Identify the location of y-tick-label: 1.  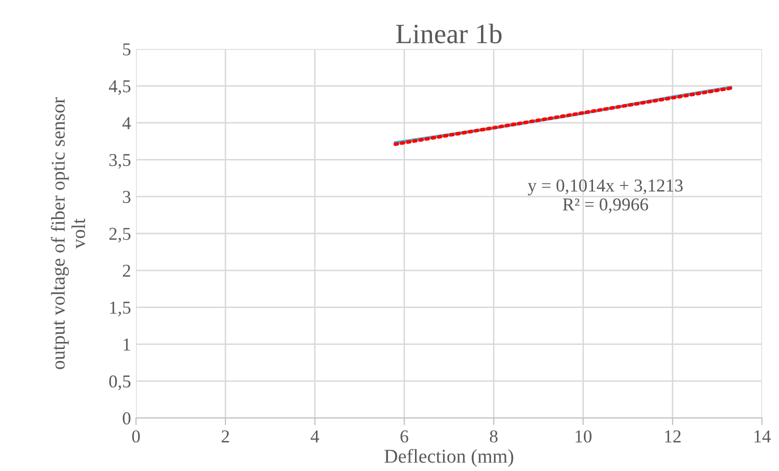
(127, 344).